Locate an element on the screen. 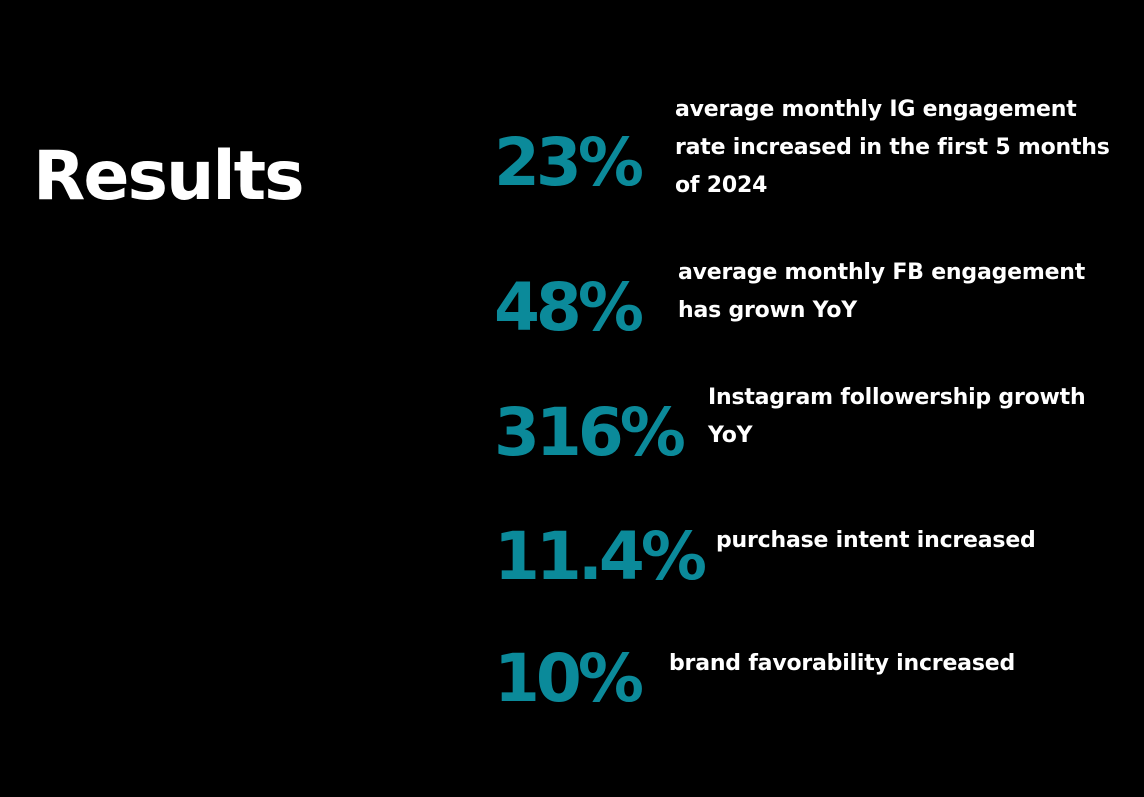 This screenshot has width=1144, height=797. stat-description-line: purchase intent increased is located at coordinates (876, 540).